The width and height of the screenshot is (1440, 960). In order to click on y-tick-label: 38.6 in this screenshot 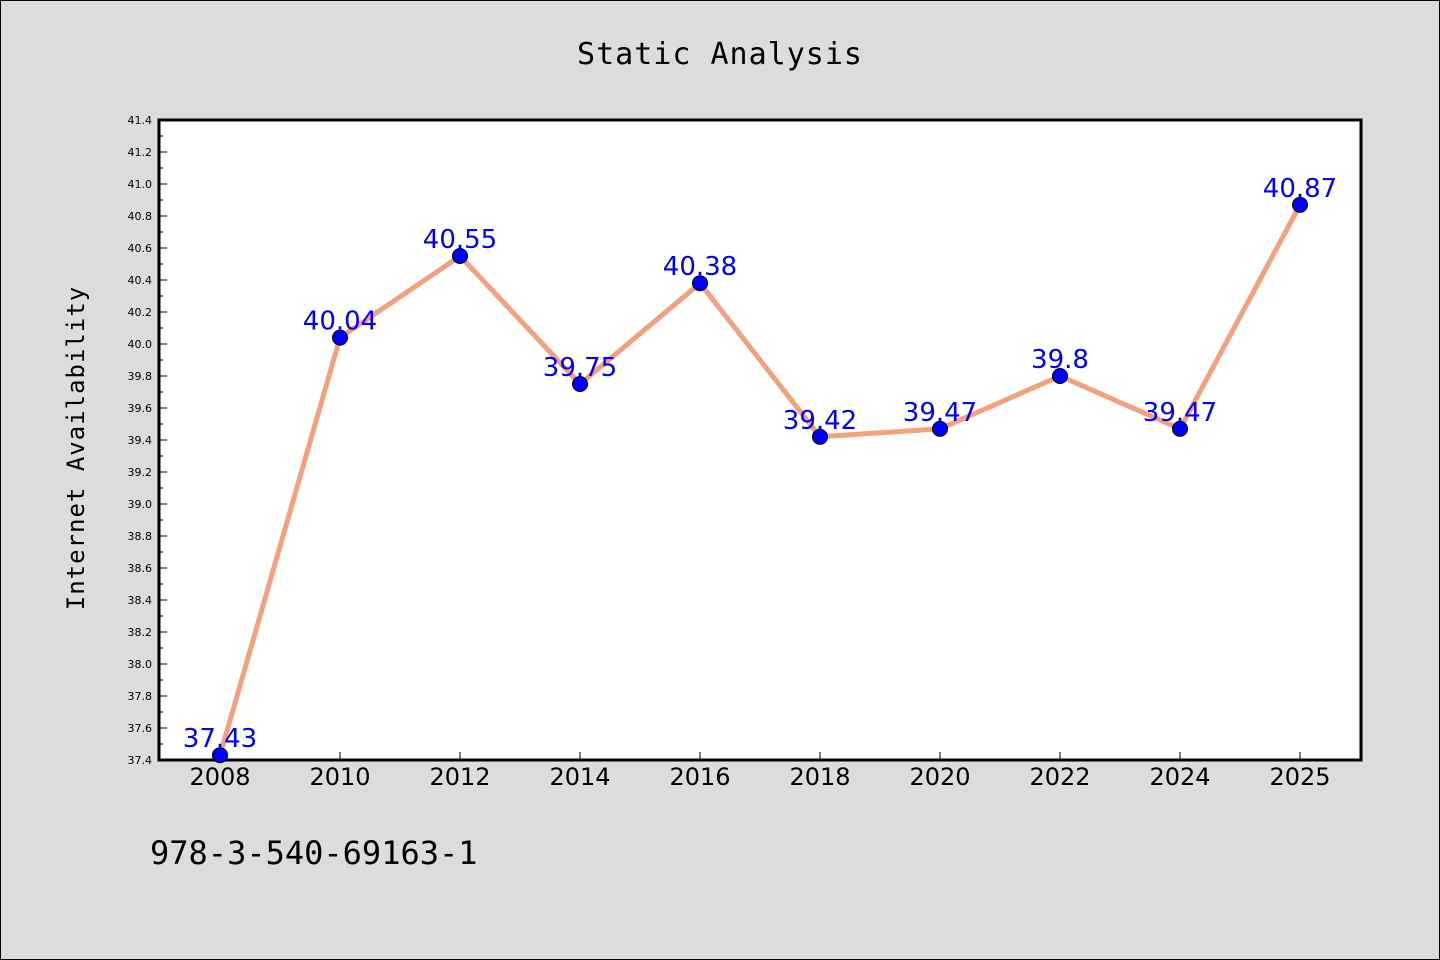, I will do `click(140, 568)`.